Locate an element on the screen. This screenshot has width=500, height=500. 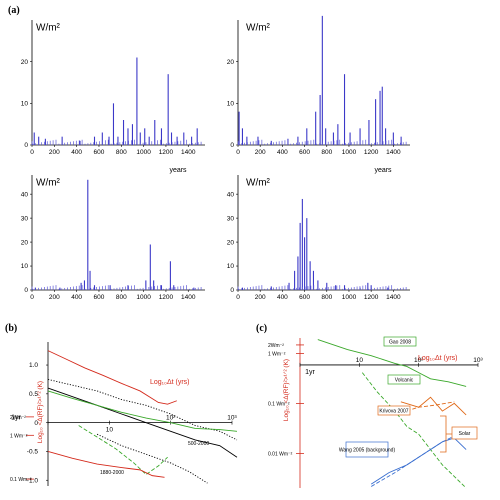
spike-plot-2: 0 200 400 600 800 1000 1200 1400 0 10 20 W/m² is located at coordinates (318, 85).